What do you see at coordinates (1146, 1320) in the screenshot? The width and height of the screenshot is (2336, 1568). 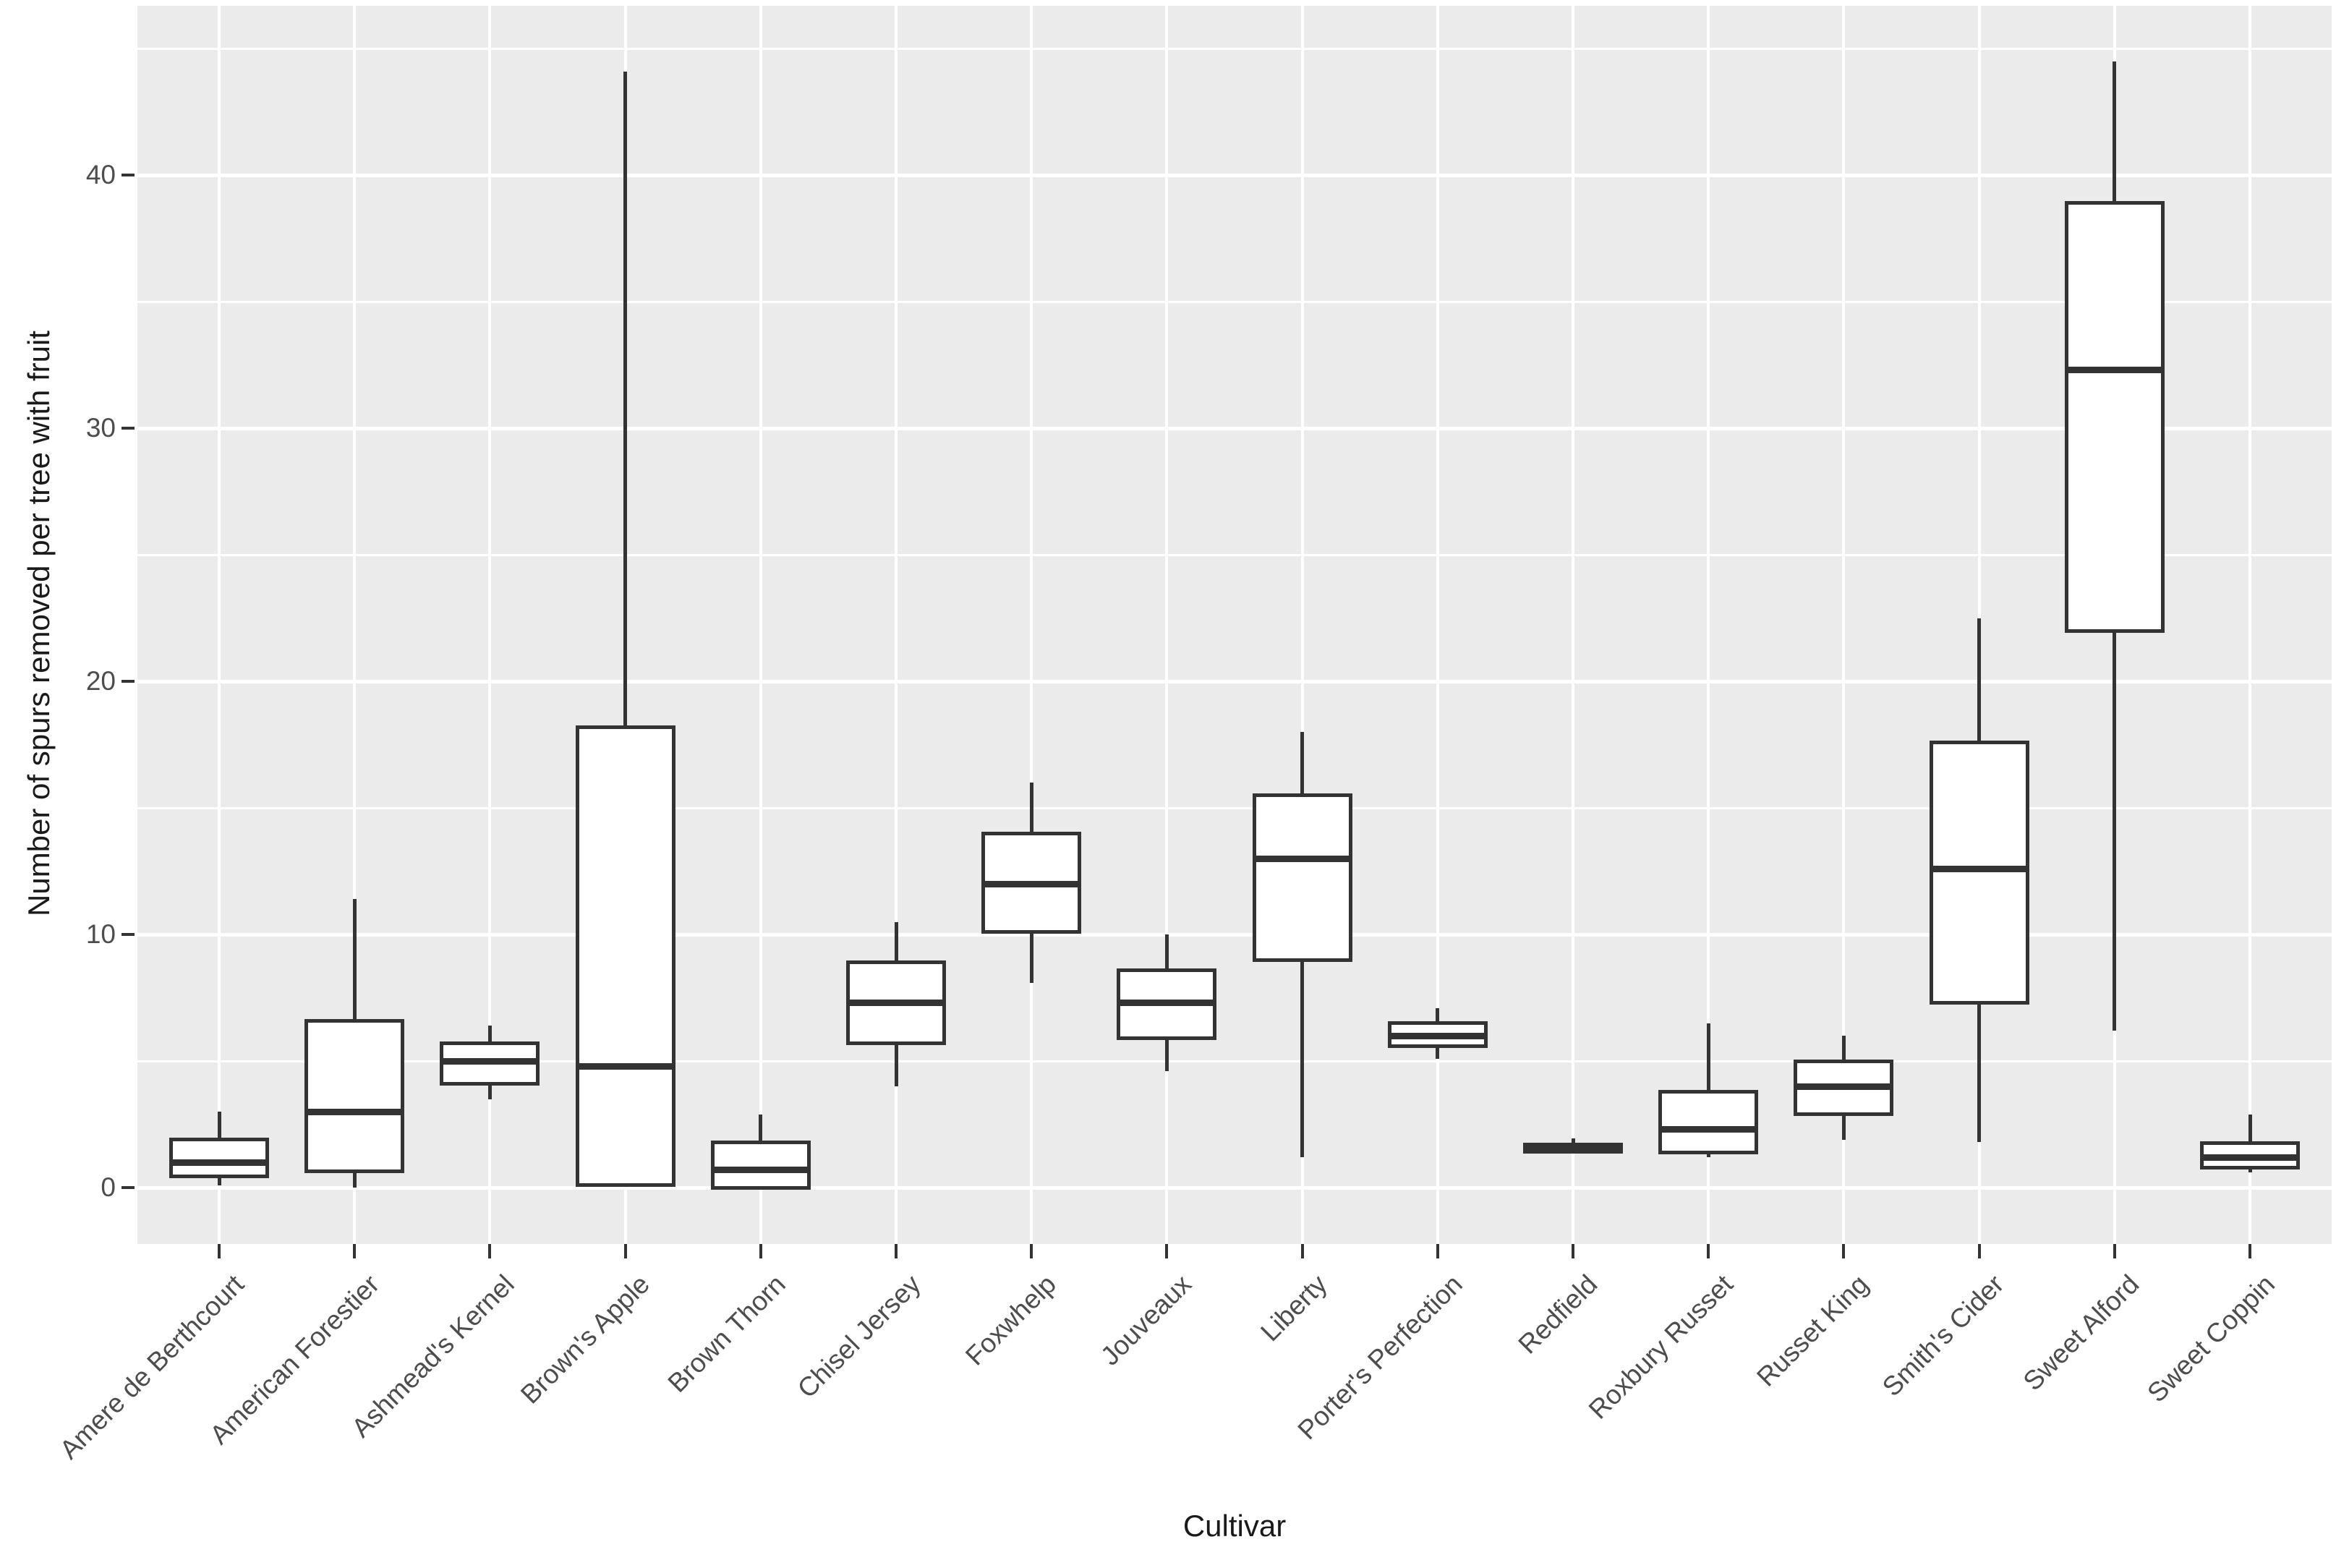 I see `x-tick-label-7: Jouveaux` at bounding box center [1146, 1320].